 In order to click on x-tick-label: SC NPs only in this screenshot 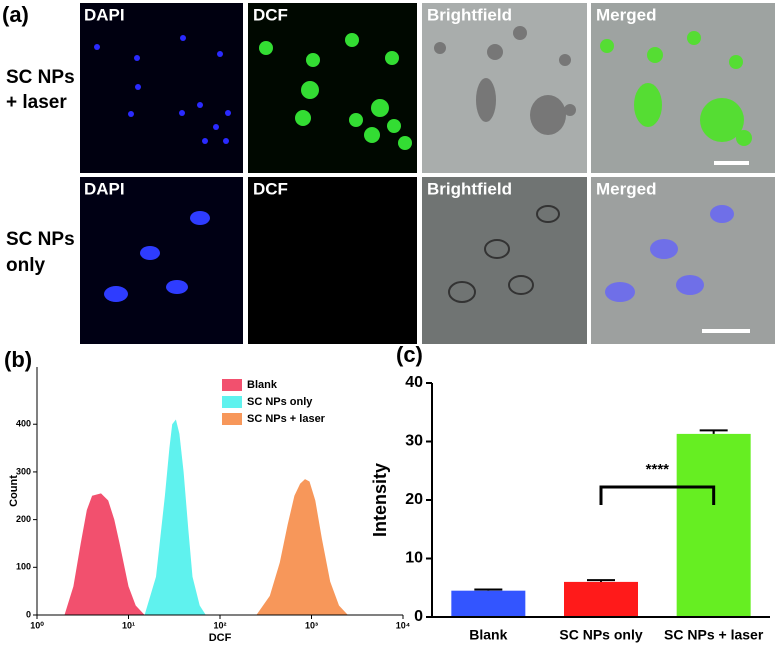, I will do `click(600, 635)`.